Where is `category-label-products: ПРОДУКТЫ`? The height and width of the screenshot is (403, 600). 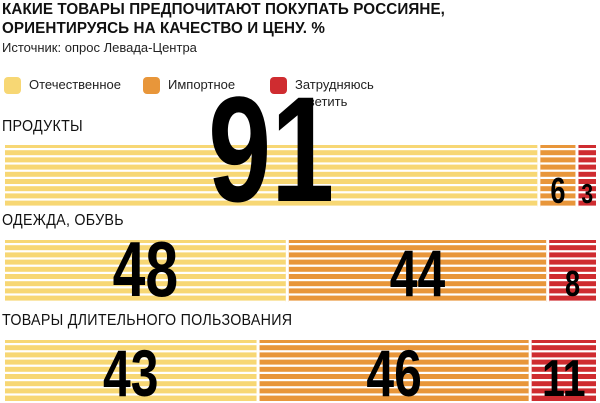
category-label-products: ПРОДУКТЫ is located at coordinates (42, 126).